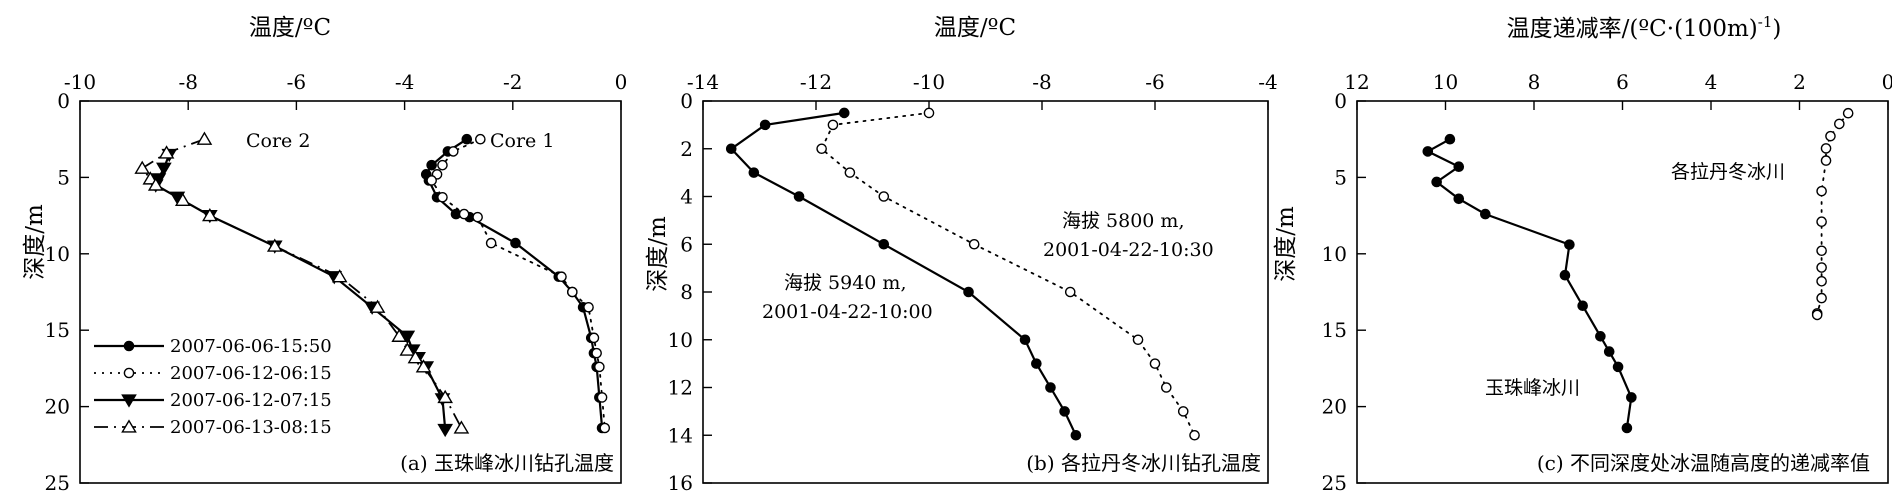 This screenshot has height=500, width=1892. Describe the element at coordinates (686, 101) in the screenshot. I see `panel-b-ytick-label-0: 0` at that location.